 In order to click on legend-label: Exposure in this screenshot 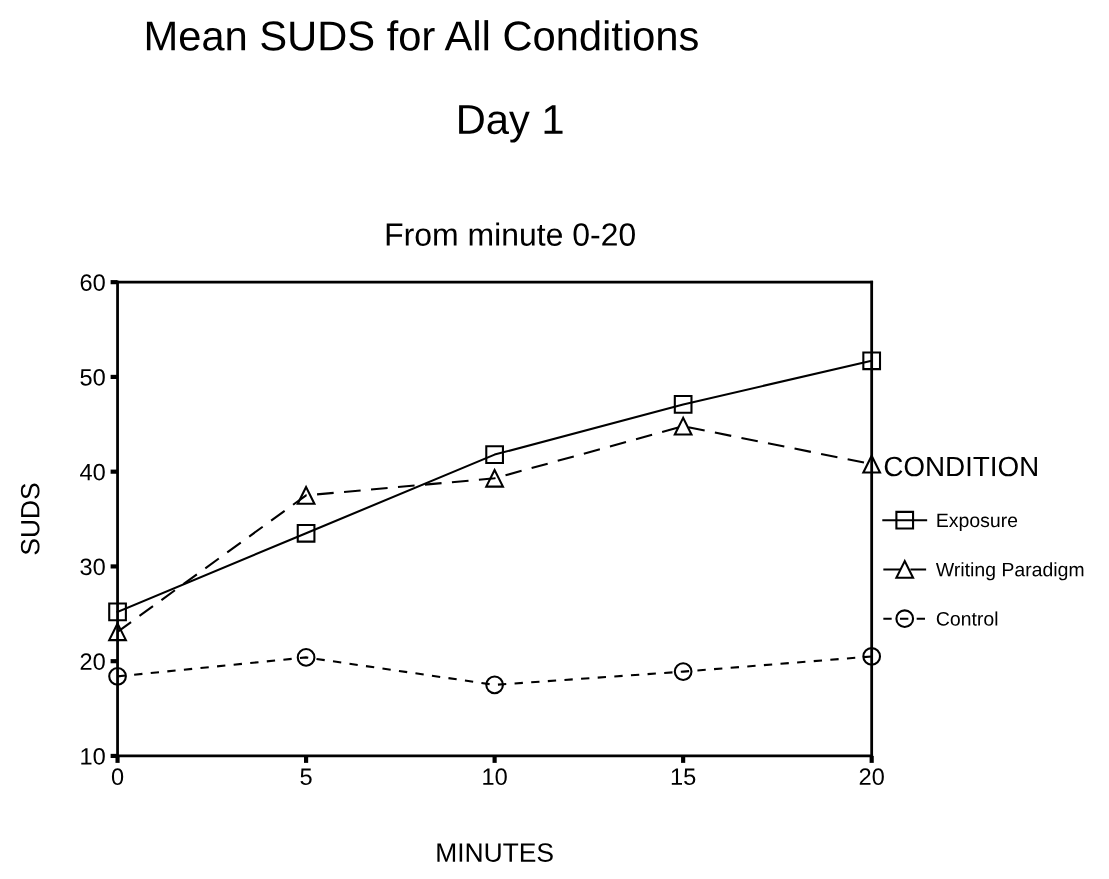, I will do `click(977, 522)`.